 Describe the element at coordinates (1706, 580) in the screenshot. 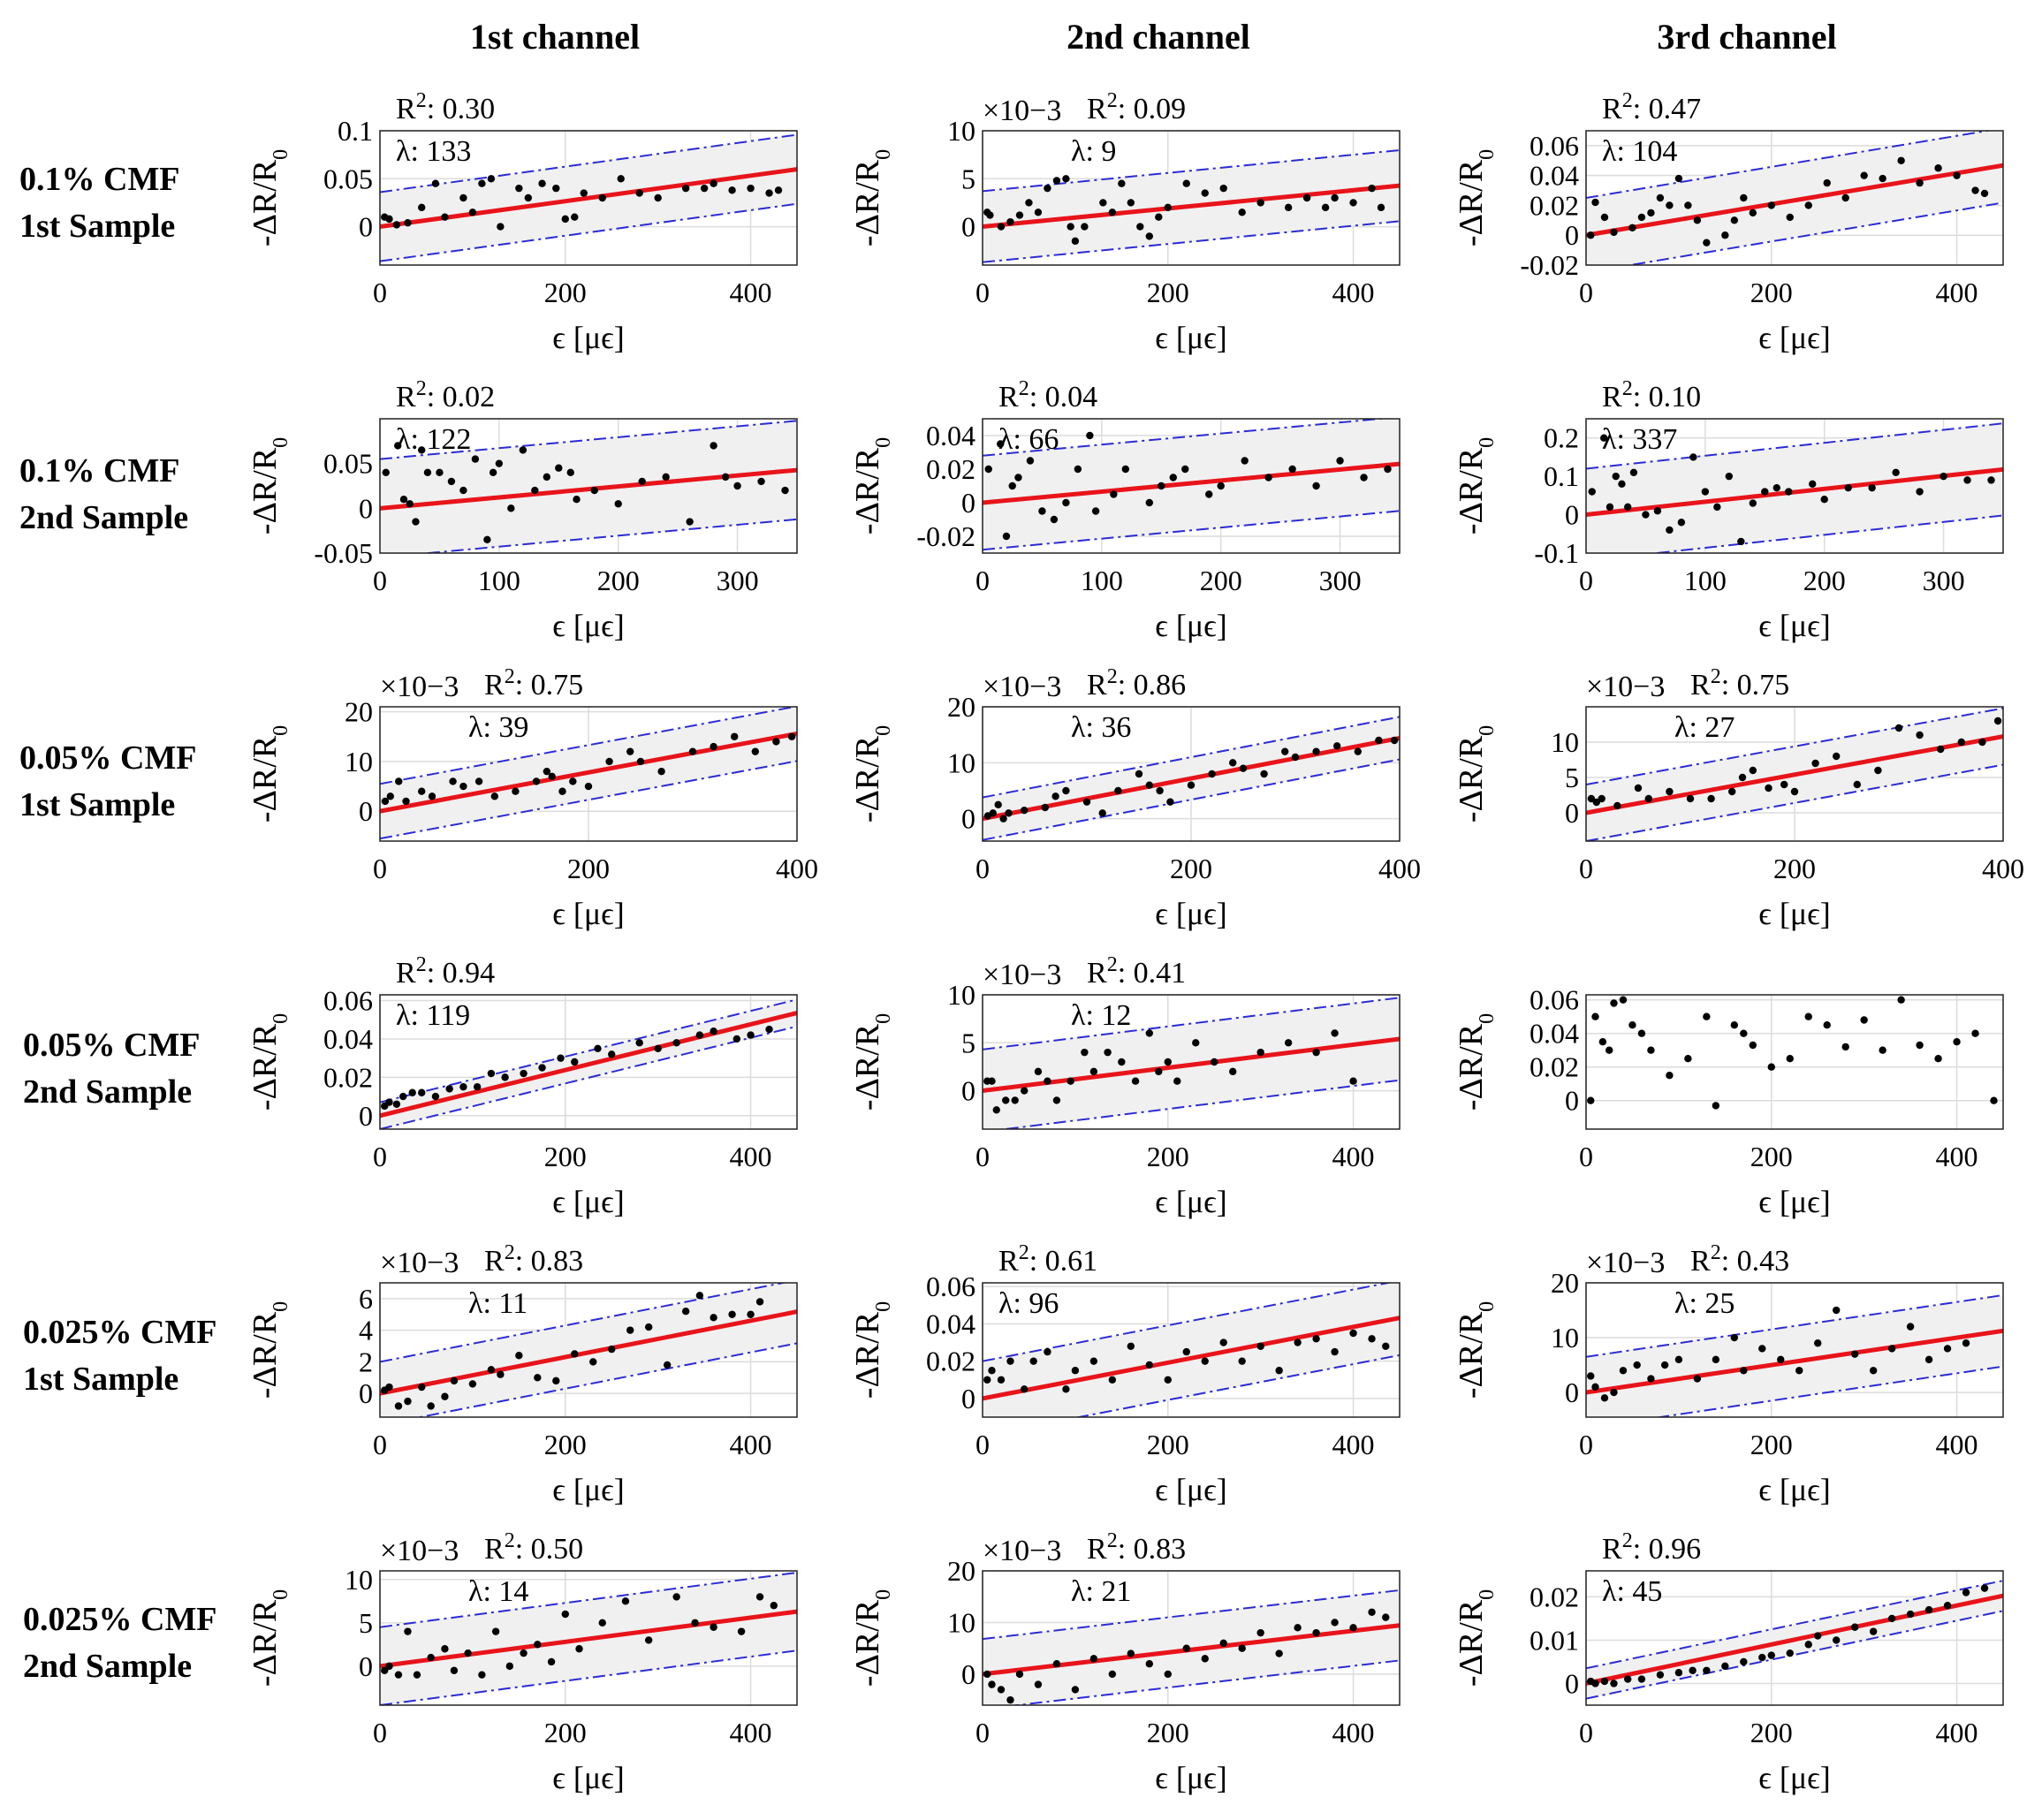

I see `x-tick-label: 100` at that location.